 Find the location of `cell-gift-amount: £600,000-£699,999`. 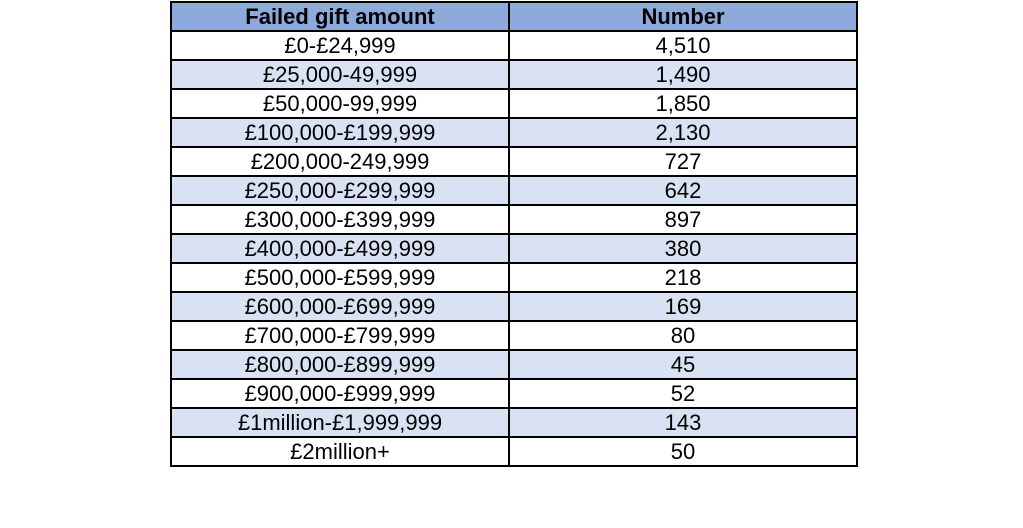

cell-gift-amount: £600,000-£699,999 is located at coordinates (340, 306).